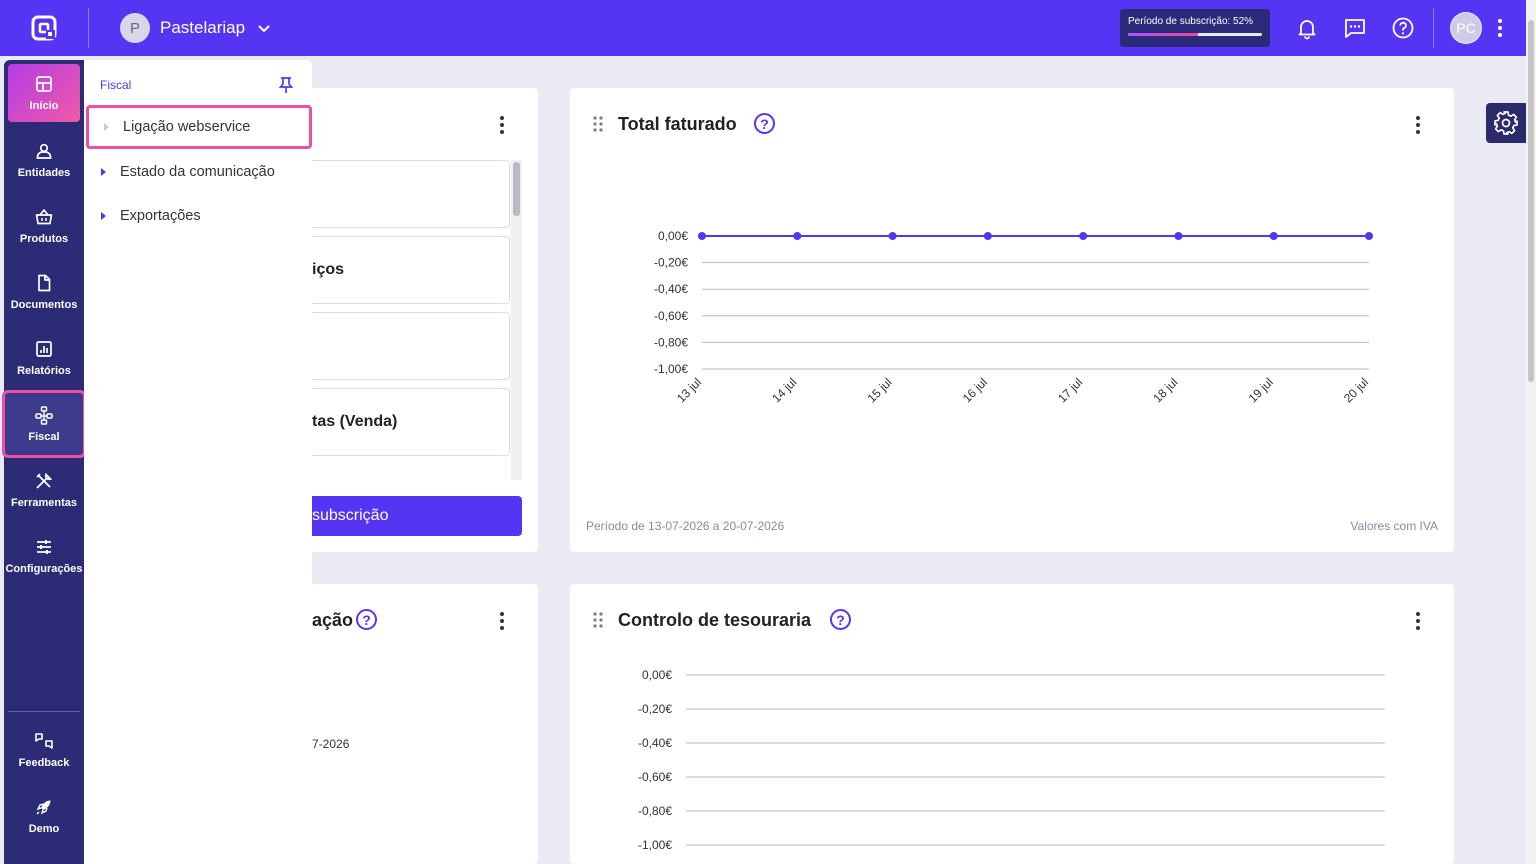 The width and height of the screenshot is (1536, 864). Describe the element at coordinates (331, 744) in the screenshot. I see `card-date: 7-2026` at that location.